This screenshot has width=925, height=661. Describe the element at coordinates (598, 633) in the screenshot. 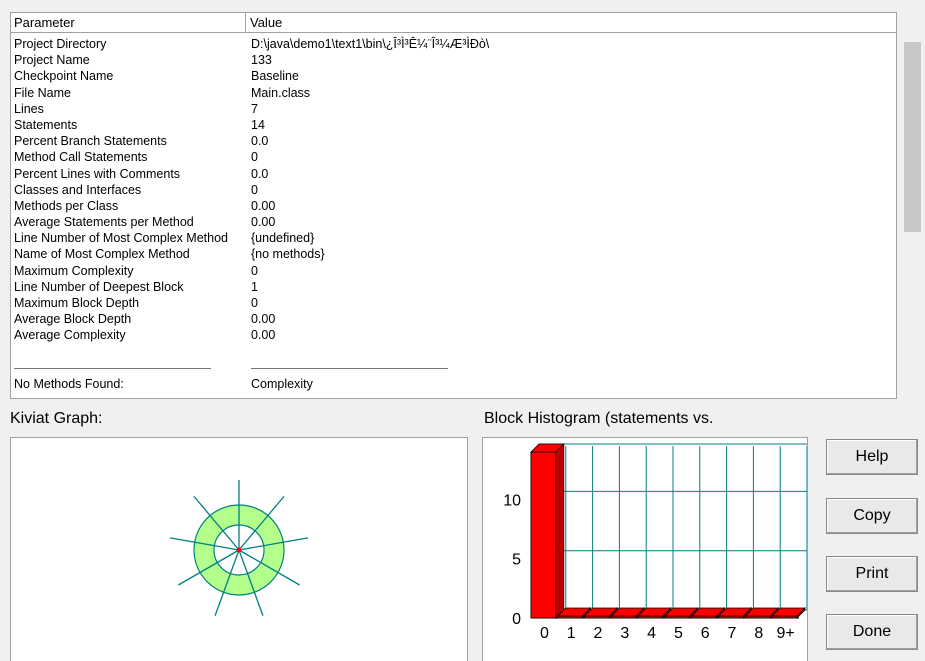

I see `x-tick-label: 2` at that location.